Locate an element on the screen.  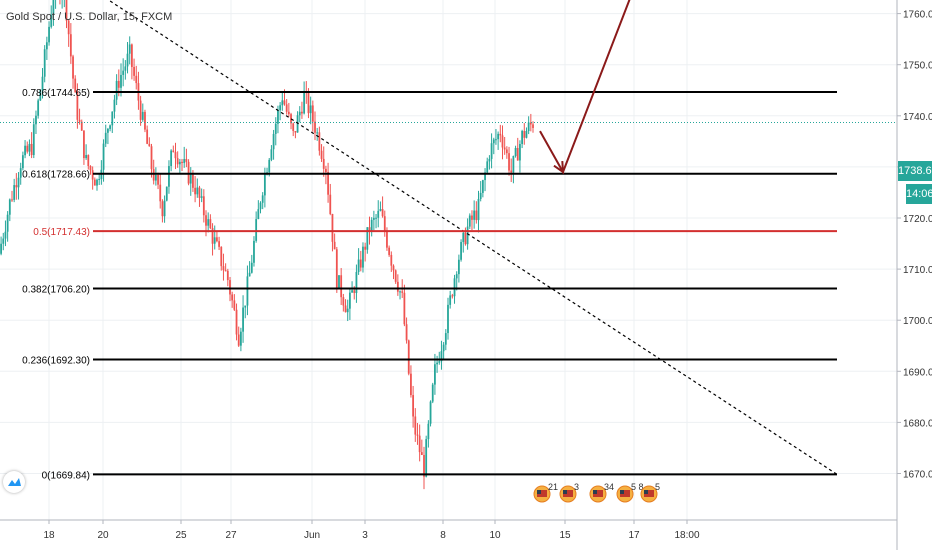
economic-events: 21 3 34 5 8 5 is located at coordinates (596, 492).